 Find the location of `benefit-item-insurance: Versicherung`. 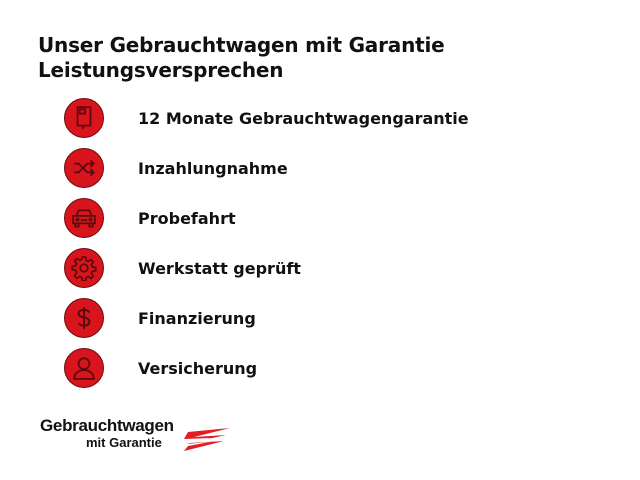

benefit-item-insurance: Versicherung is located at coordinates (160, 368).